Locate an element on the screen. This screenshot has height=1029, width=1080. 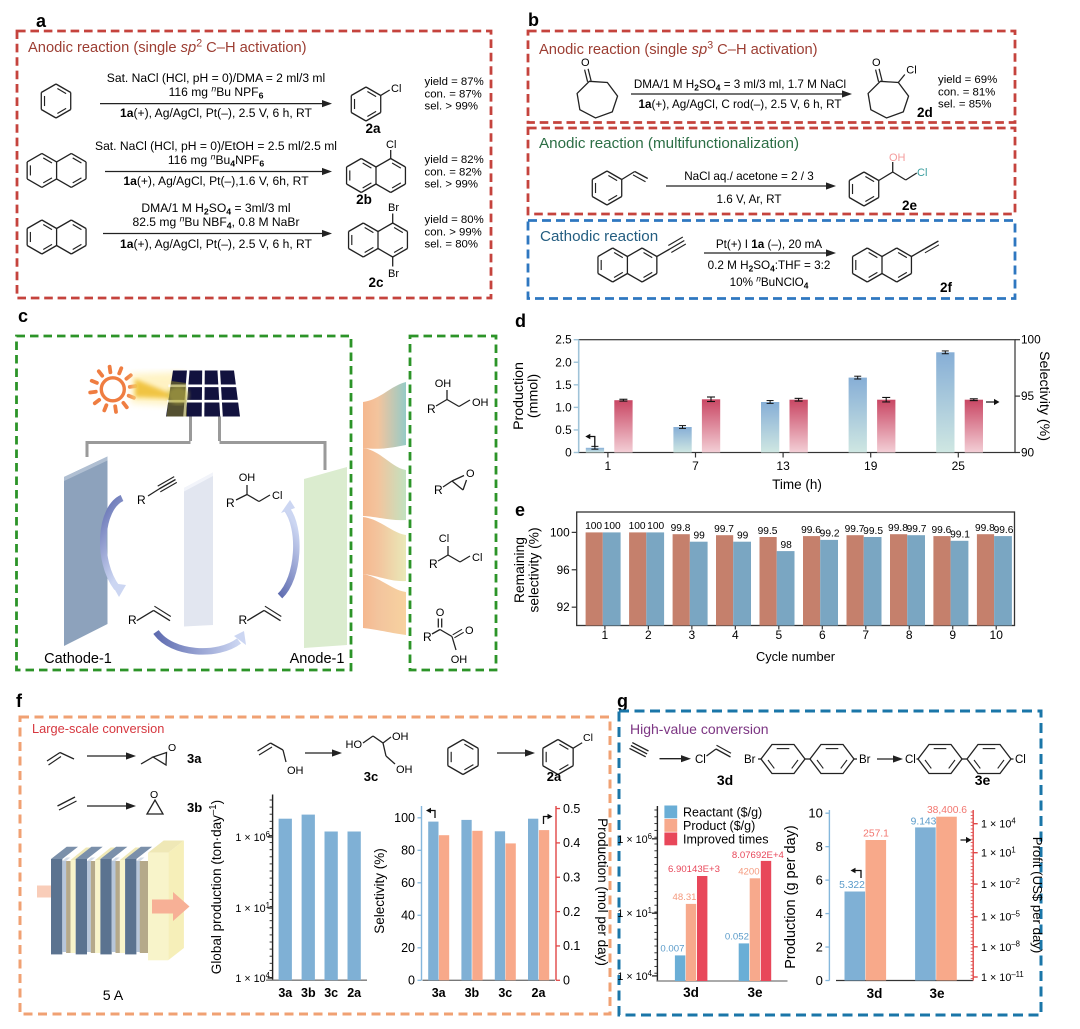
svg-text: Cathodic reaction is located at coordinates (599, 236).